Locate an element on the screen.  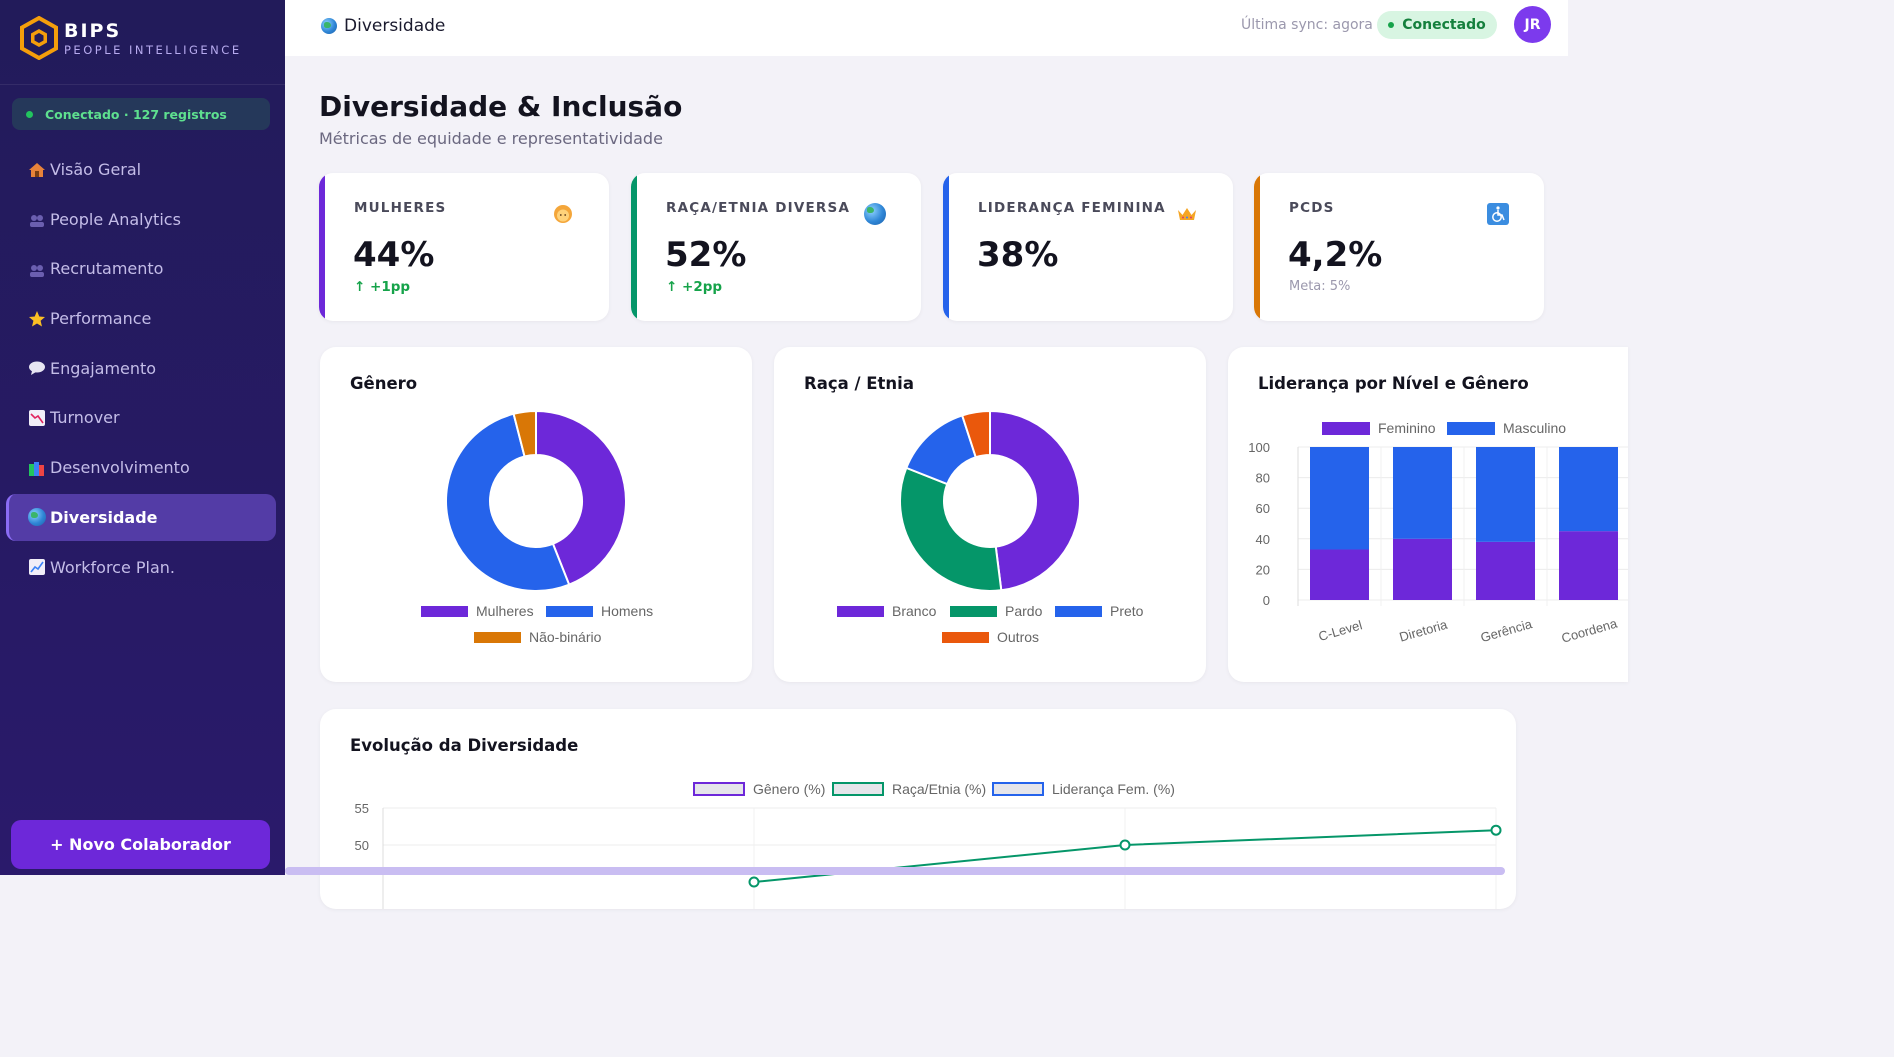
sidebar-item-desenvolvimento: Desenvolvimento is located at coordinates (141, 467).